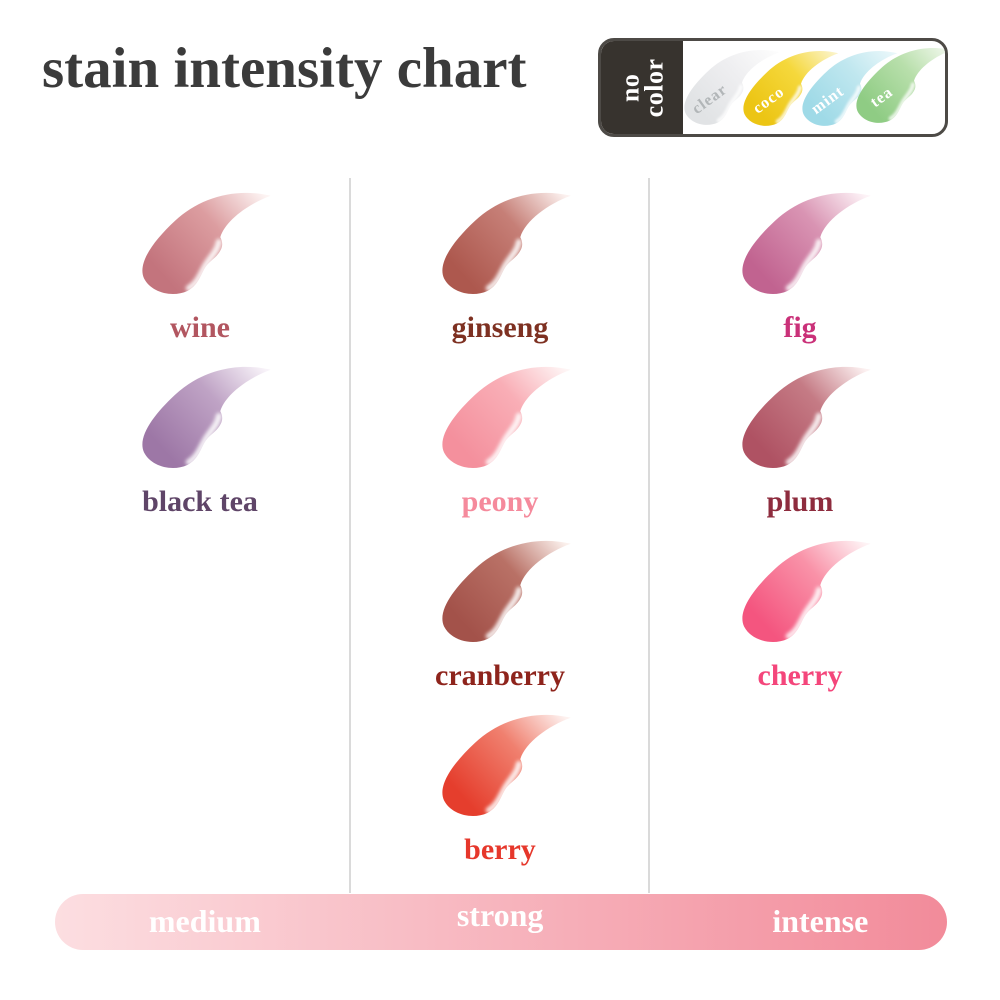  I want to click on no-color-label-line2: color, so click(653, 87).